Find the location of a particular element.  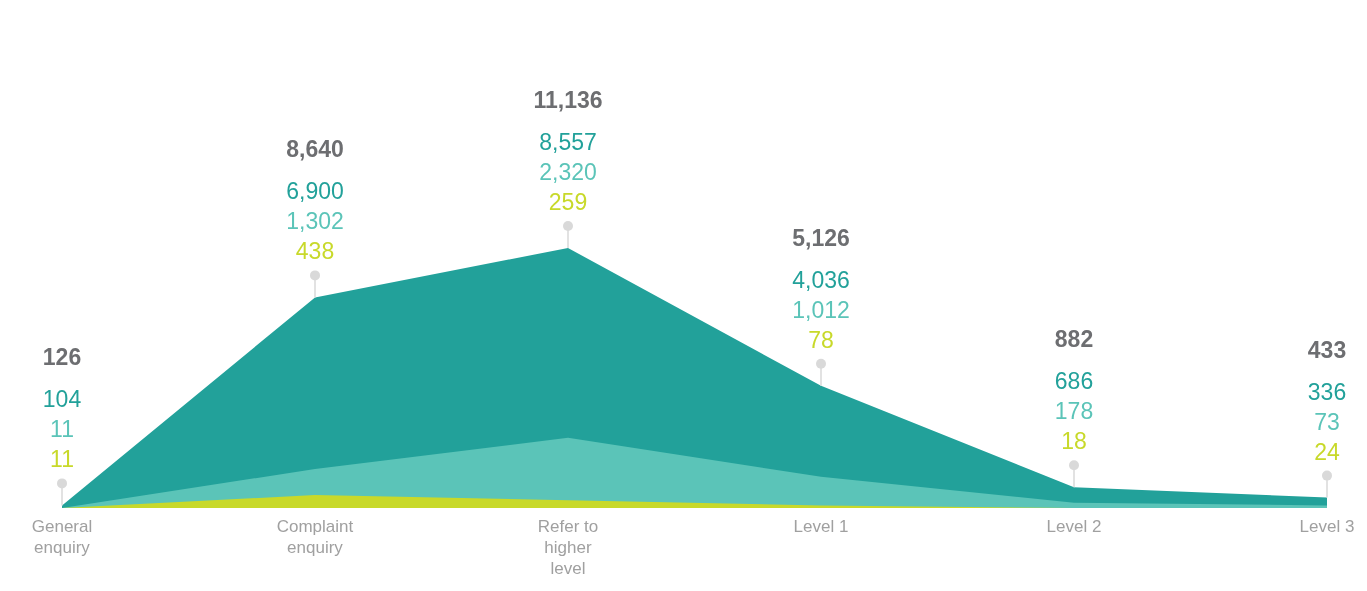

text: 6,900 is located at coordinates (315, 191).